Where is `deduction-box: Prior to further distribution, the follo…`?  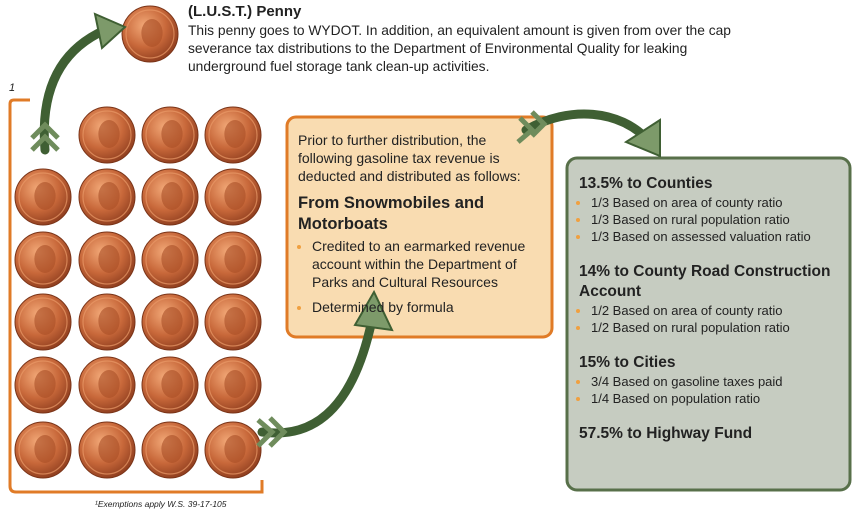 deduction-box: Prior to further distribution, the follo… is located at coordinates (419, 227).